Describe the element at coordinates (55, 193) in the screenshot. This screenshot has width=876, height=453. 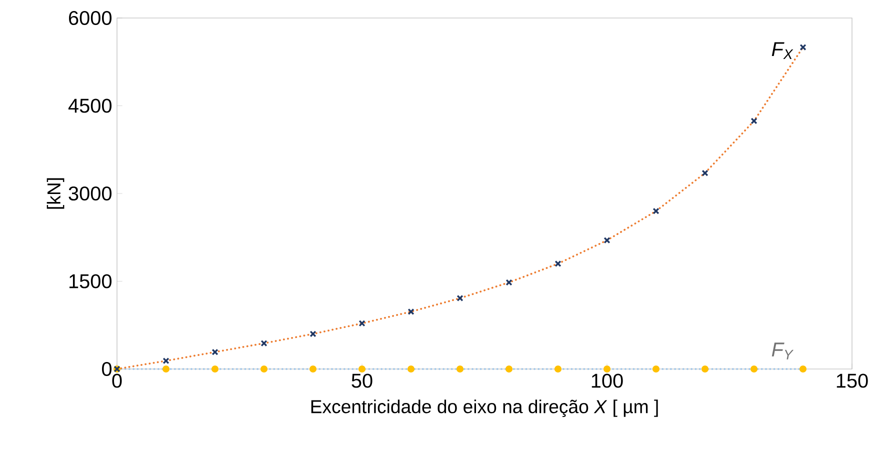
I see `y-axis-title: [kN]` at that location.